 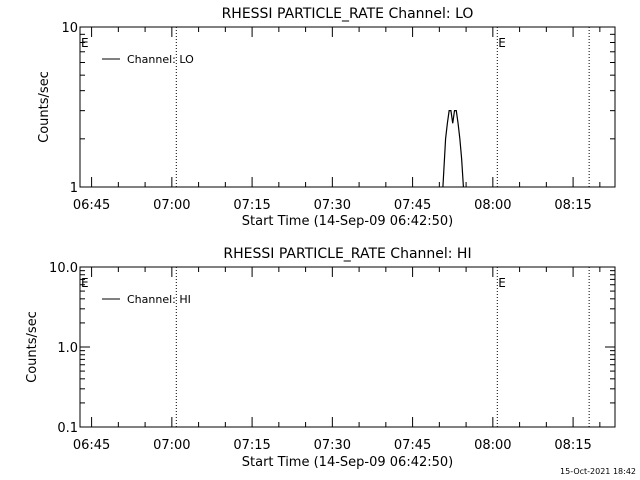 What do you see at coordinates (63, 268) in the screenshot?
I see `y-tick-label: 10.0` at bounding box center [63, 268].